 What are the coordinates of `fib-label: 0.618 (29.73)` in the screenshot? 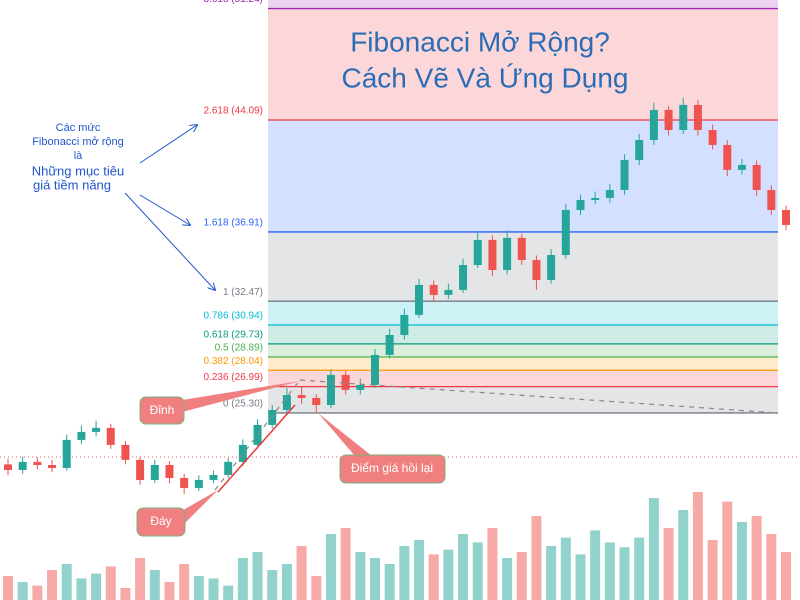 It's located at (234, 335).